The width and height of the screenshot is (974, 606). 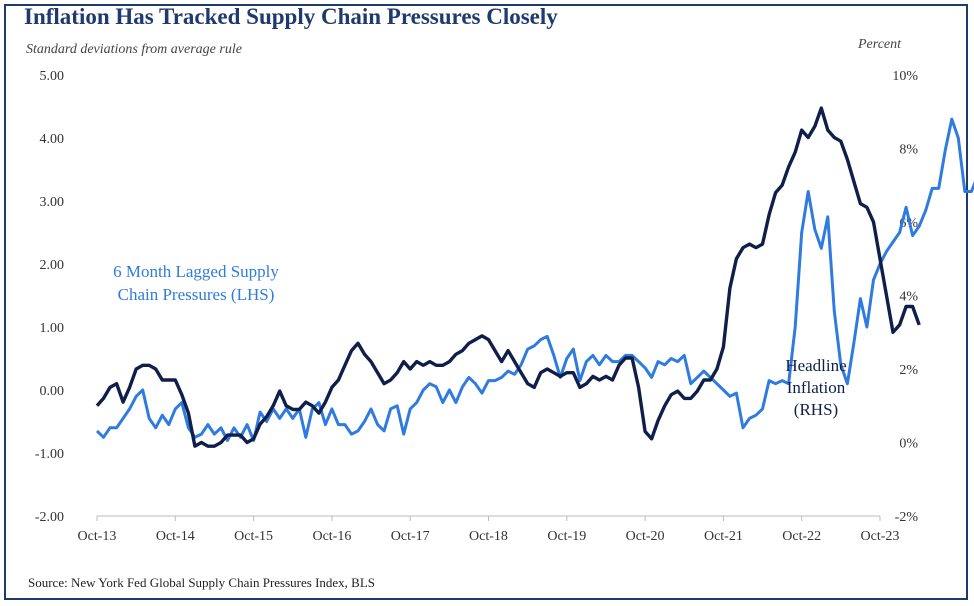 What do you see at coordinates (253, 536) in the screenshot?
I see `x-tick-label: Oct-15` at bounding box center [253, 536].